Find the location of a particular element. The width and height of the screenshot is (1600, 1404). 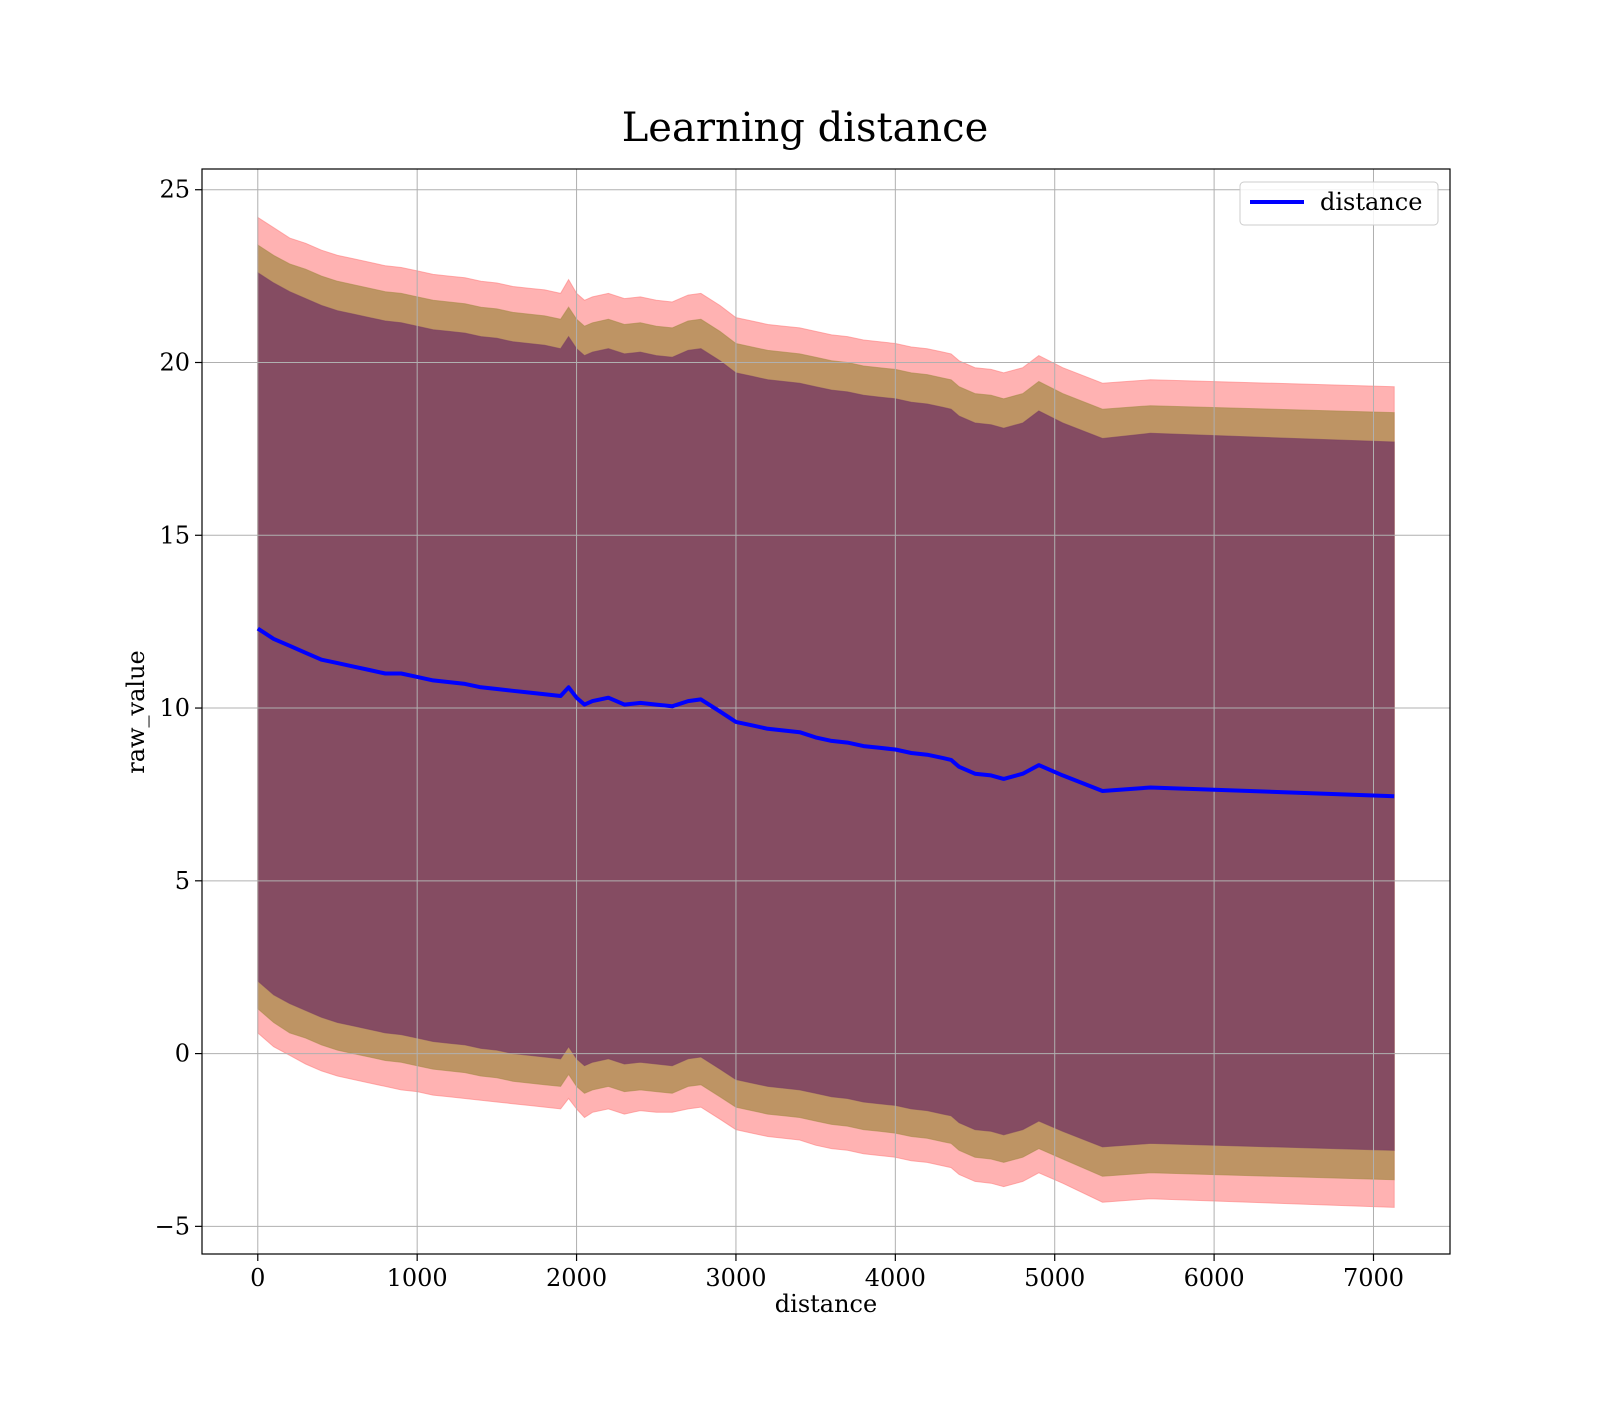

legend-label: distance is located at coordinates (1371, 202).